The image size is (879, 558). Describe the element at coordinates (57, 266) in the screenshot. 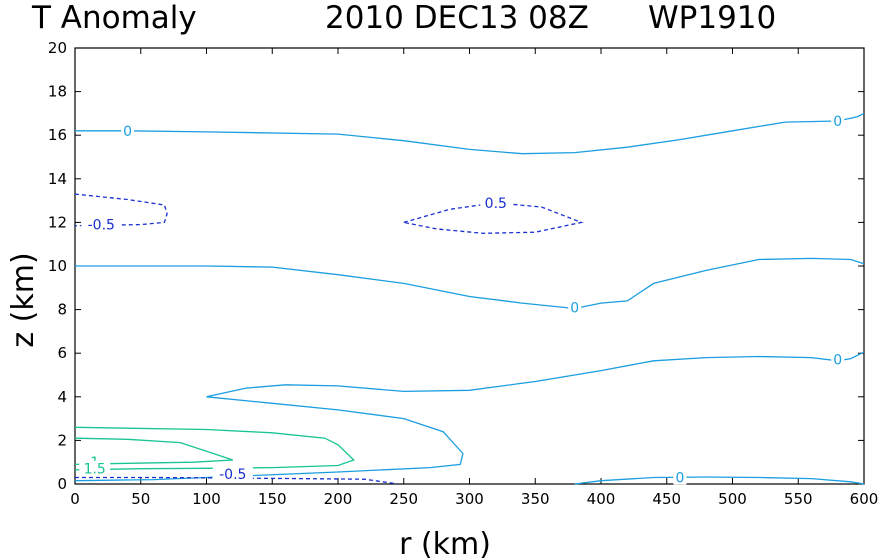

I see `y-tick-label: 10` at that location.